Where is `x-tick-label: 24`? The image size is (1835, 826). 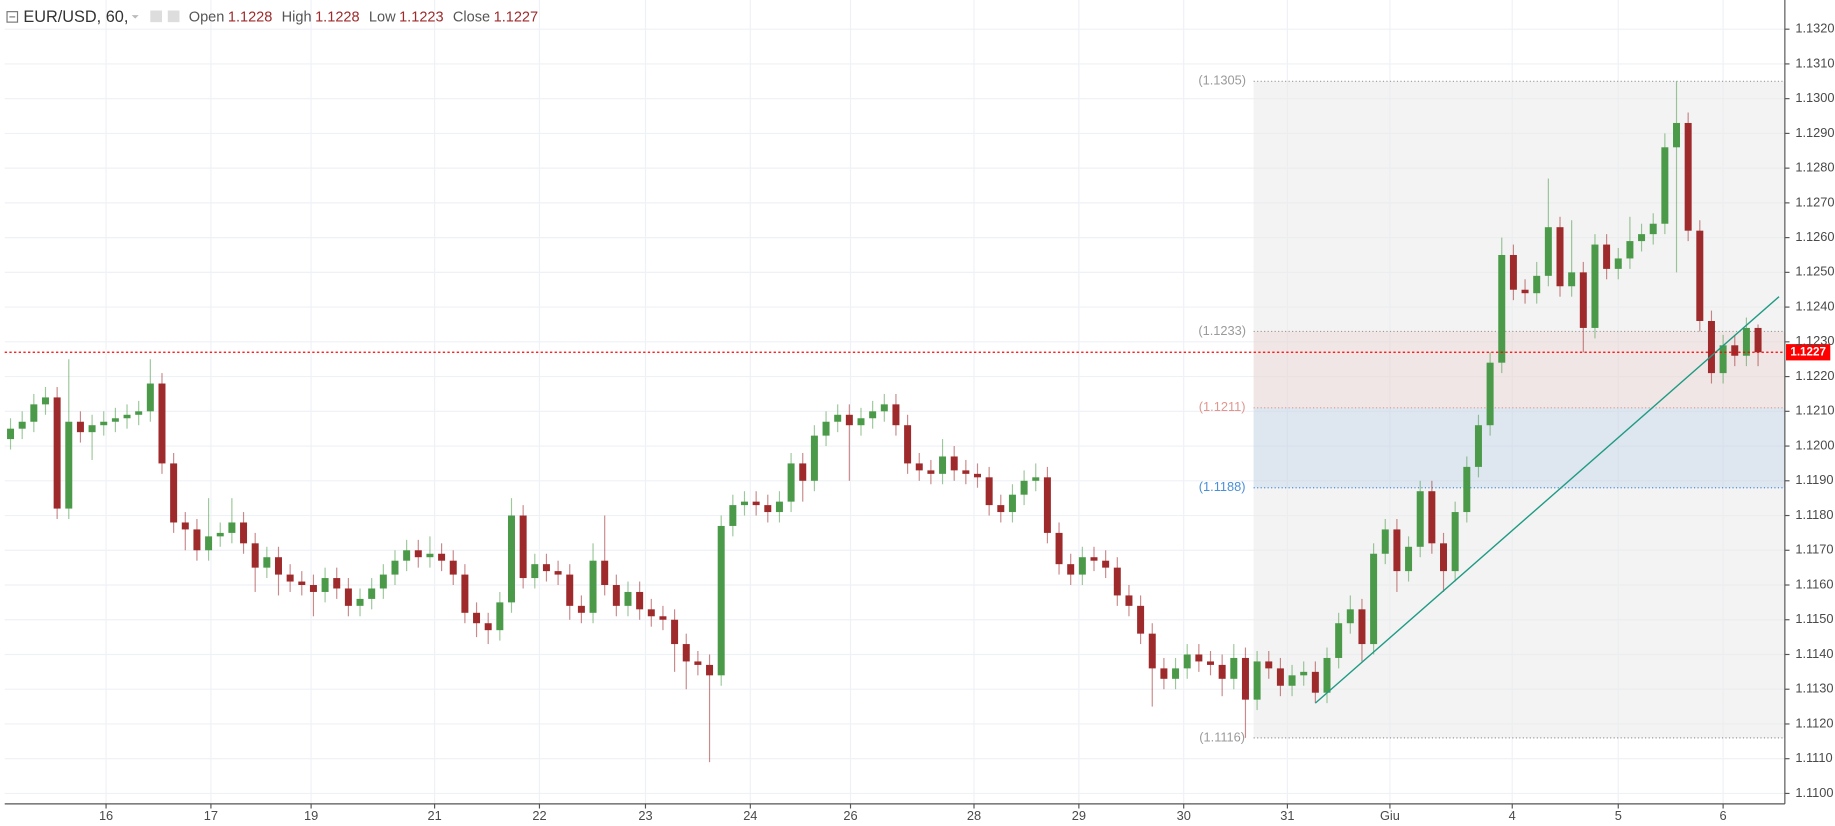
x-tick-label: 24 is located at coordinates (750, 815).